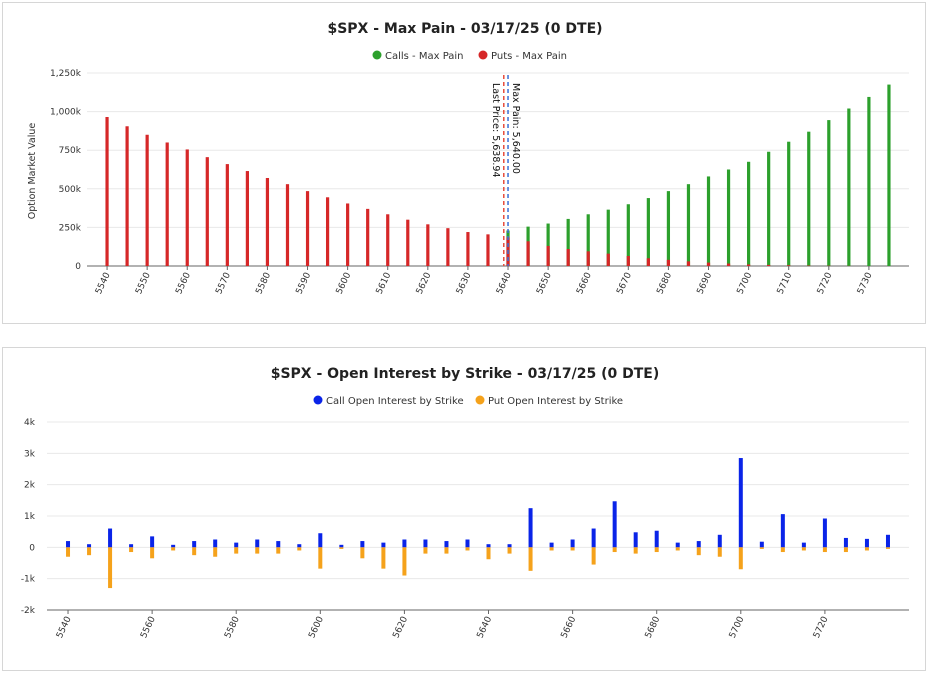  Describe the element at coordinates (555, 401) in the screenshot. I see `legend-put-oi-label: Put Open Interest by Strike` at that location.